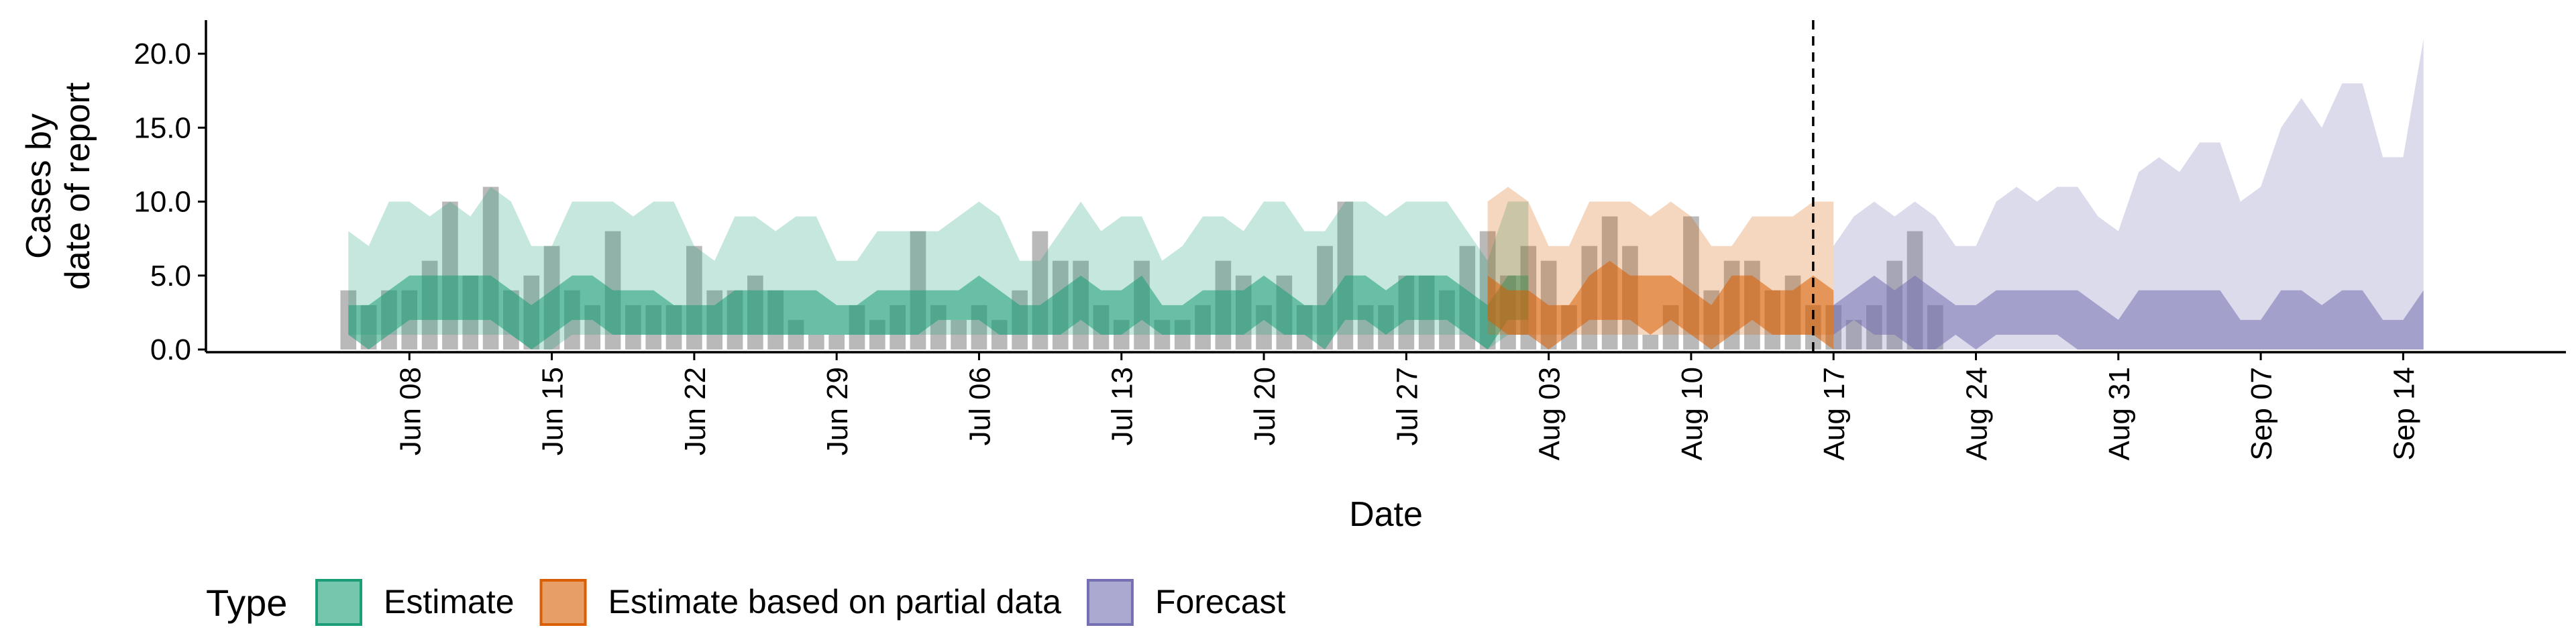  What do you see at coordinates (1977, 413) in the screenshot?
I see `x-tick-label: Aug 24` at bounding box center [1977, 413].